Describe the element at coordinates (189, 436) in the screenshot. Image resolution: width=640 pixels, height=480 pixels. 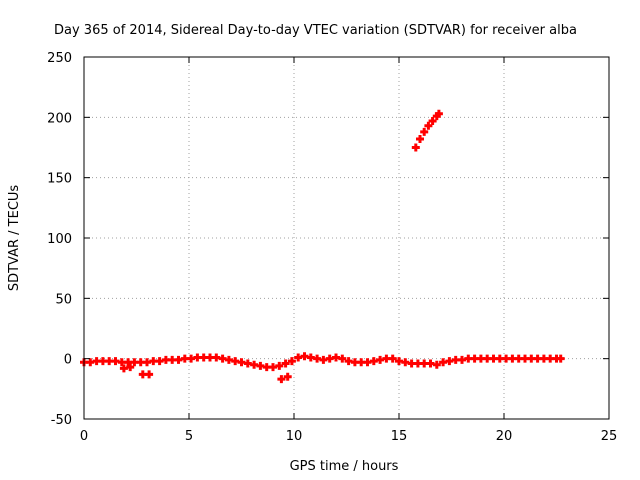
I see `x-tick-label: 5` at that location.